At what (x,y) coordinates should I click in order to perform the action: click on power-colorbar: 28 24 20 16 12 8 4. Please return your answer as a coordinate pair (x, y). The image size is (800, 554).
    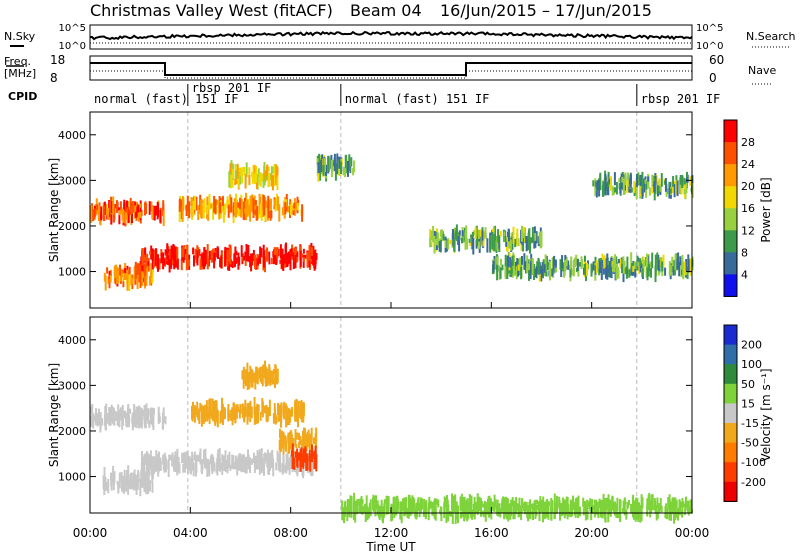
    Looking at the image, I should click on (739, 208).